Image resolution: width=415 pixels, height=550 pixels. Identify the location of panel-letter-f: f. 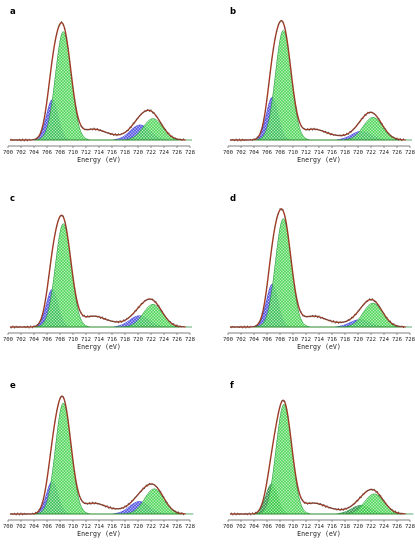
(232, 386).